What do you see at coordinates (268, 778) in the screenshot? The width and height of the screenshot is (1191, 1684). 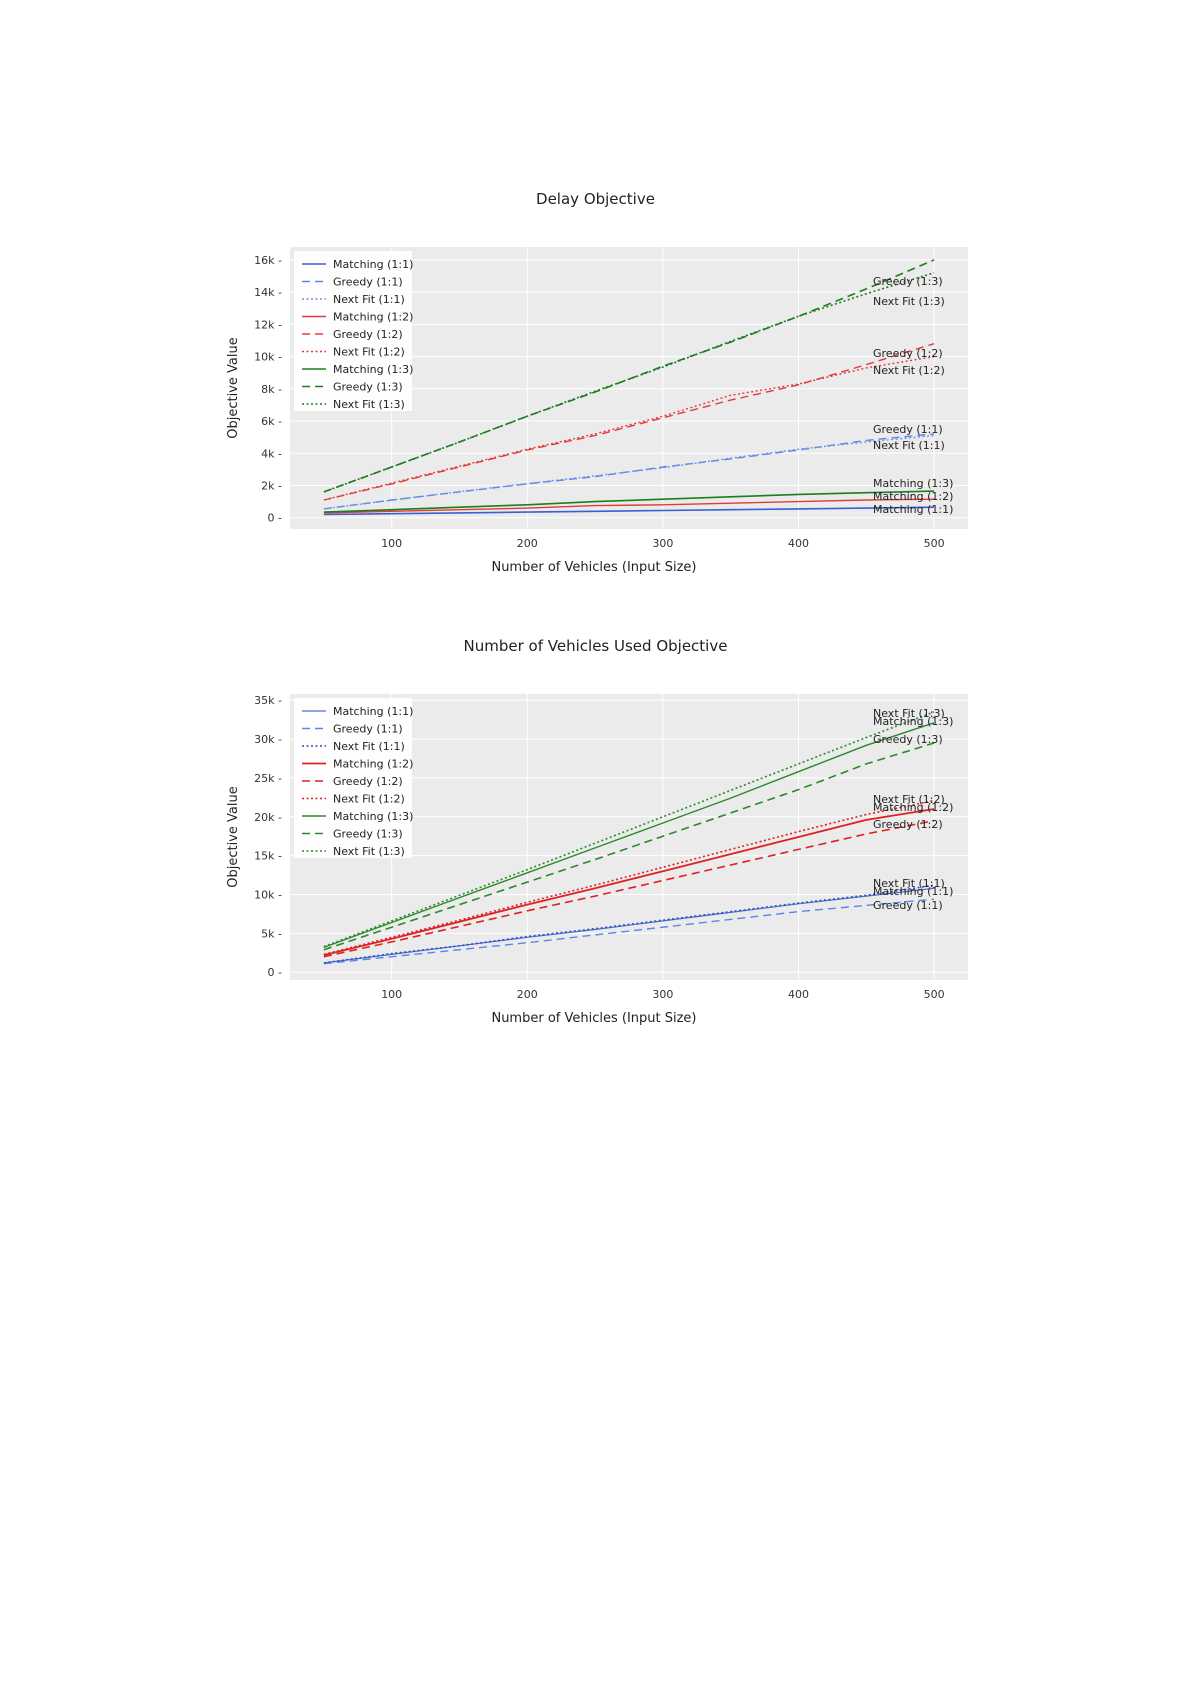 I see `y-tick-label: 25k -` at bounding box center [268, 778].